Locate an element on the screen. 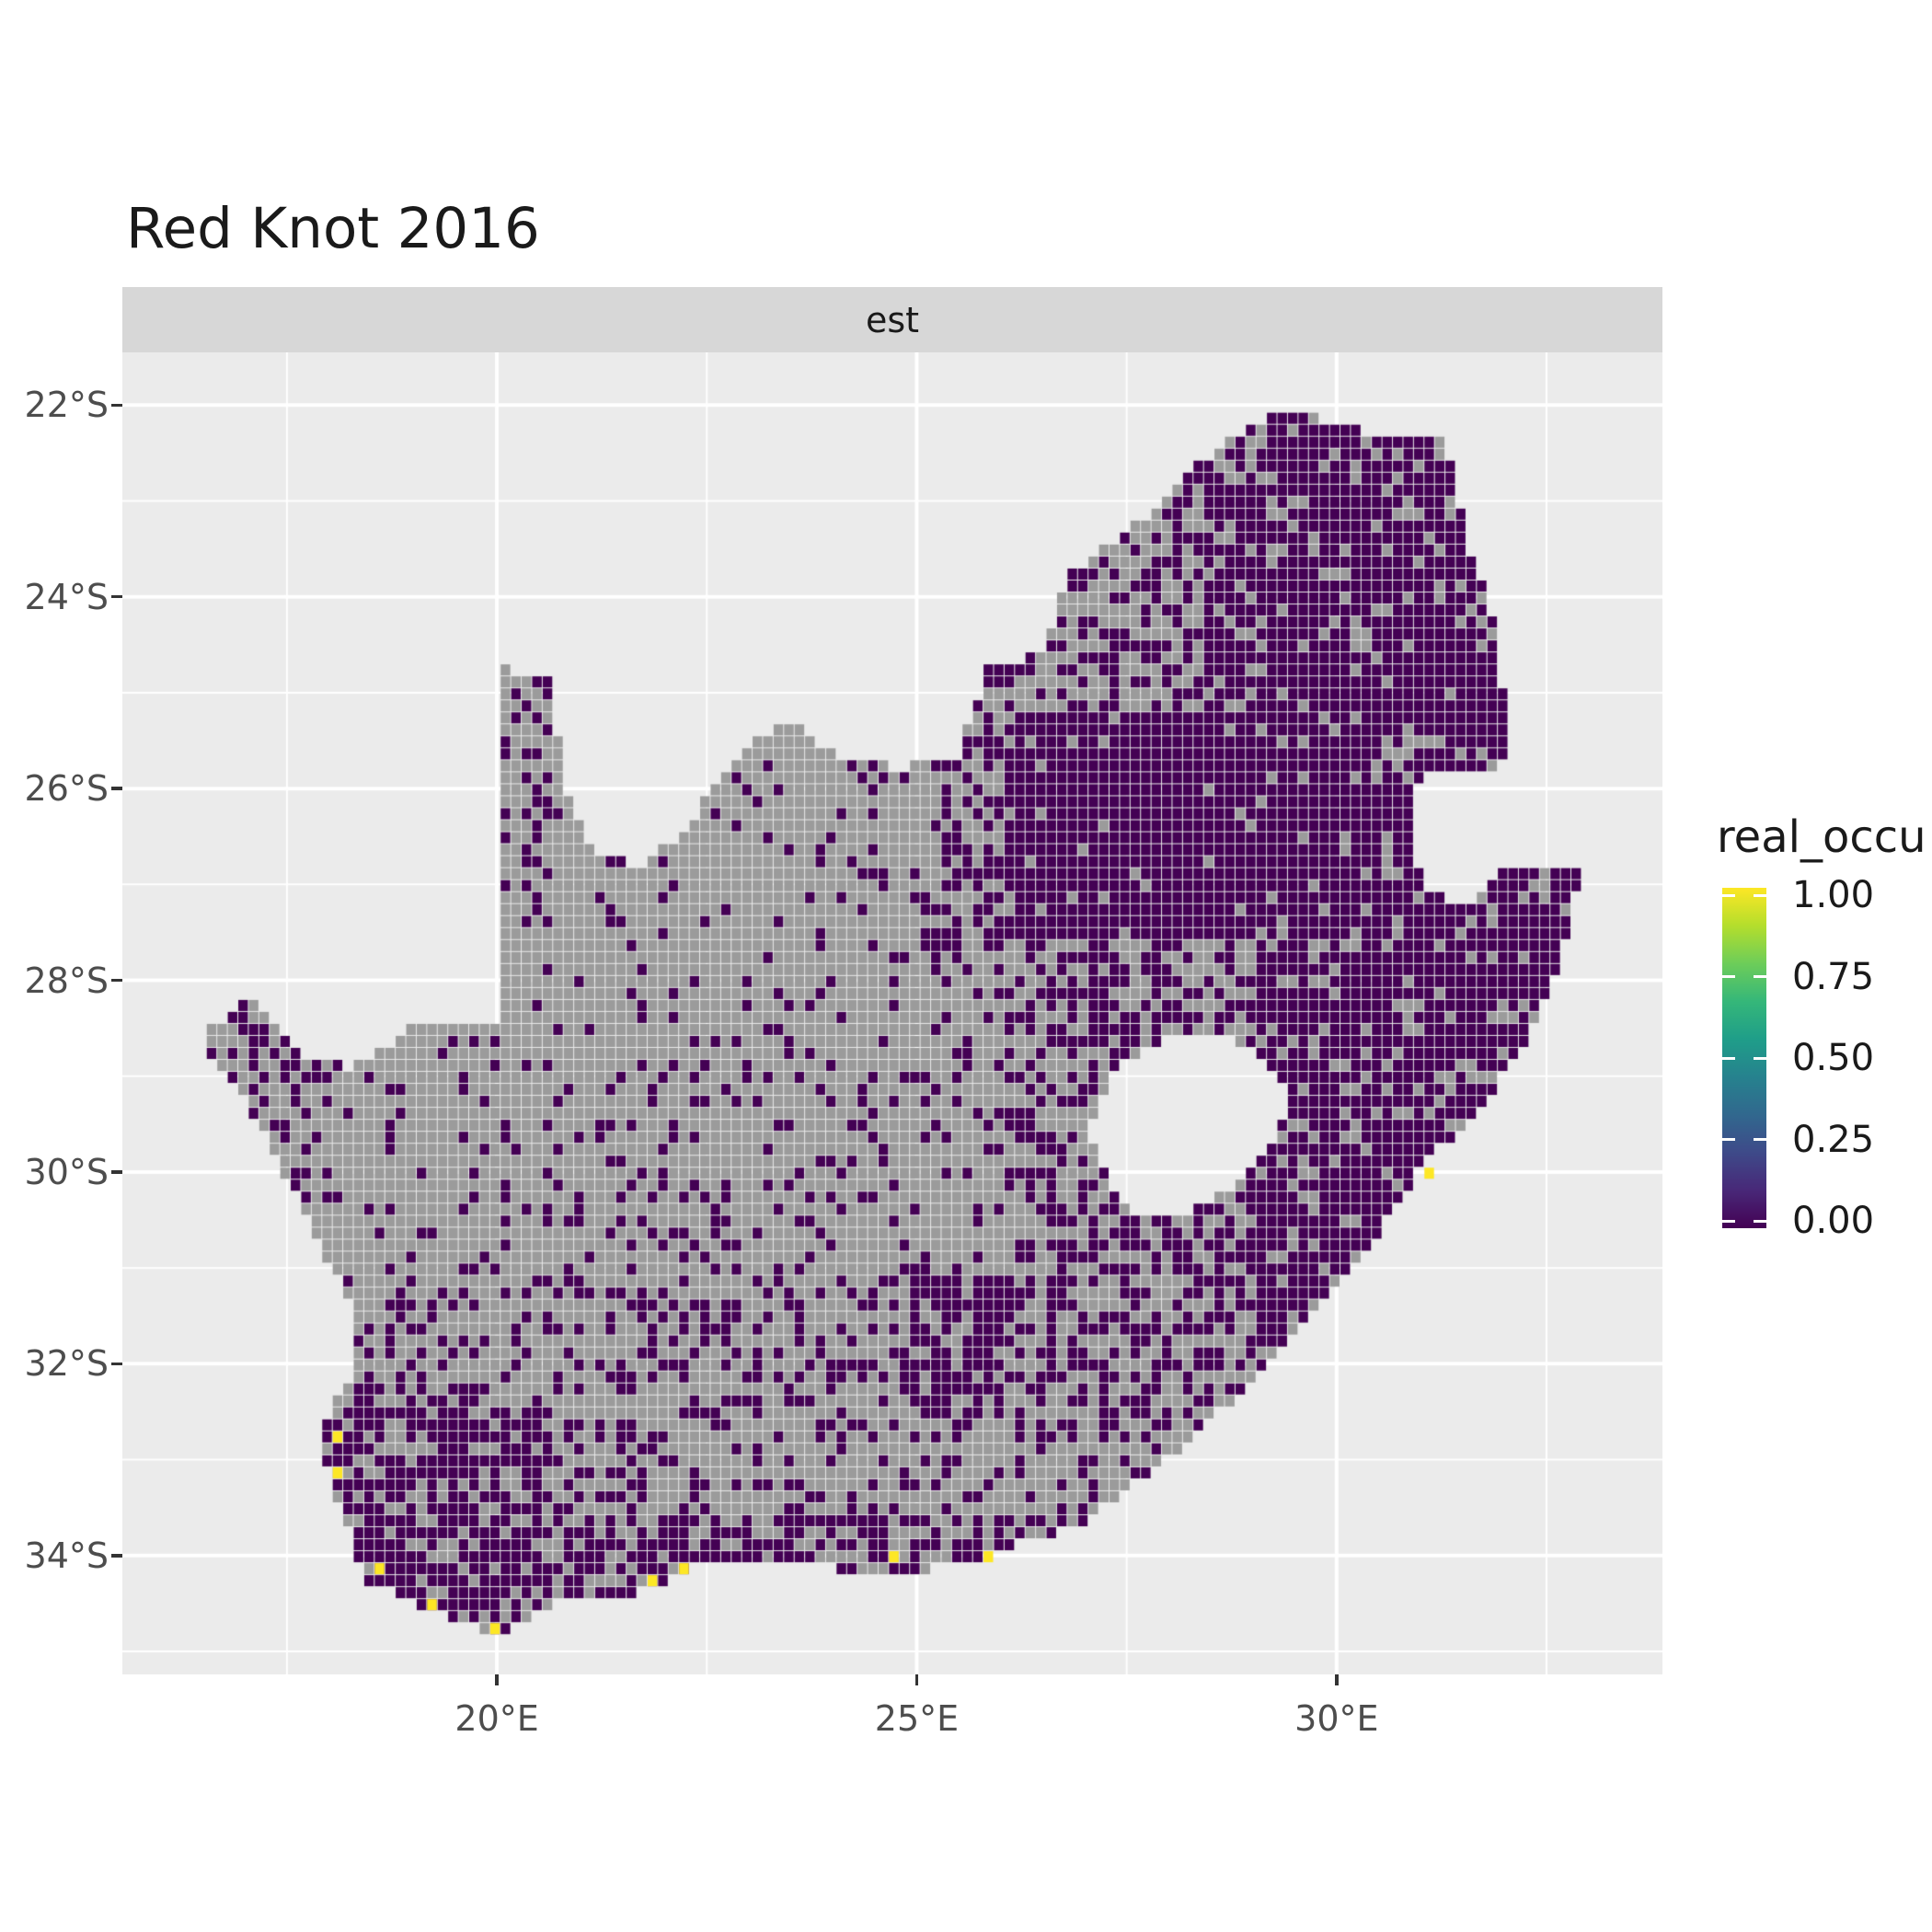 This screenshot has width=1932, height=1932. x-tick-label: 30°E is located at coordinates (1336, 1718).